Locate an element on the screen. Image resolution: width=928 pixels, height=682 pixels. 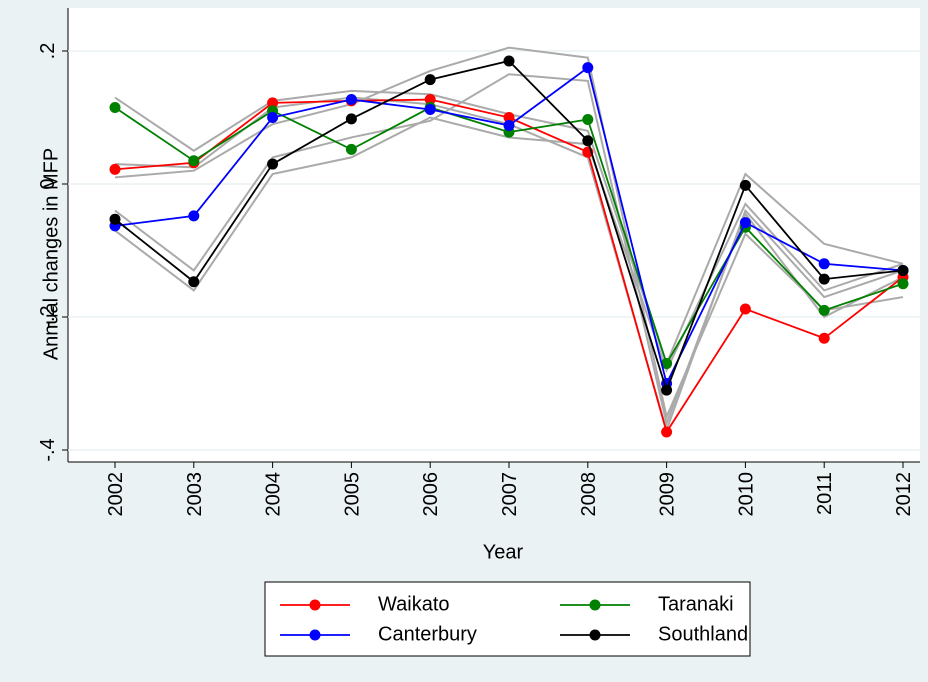
x-tick-label: 2012 is located at coordinates (904, 494).